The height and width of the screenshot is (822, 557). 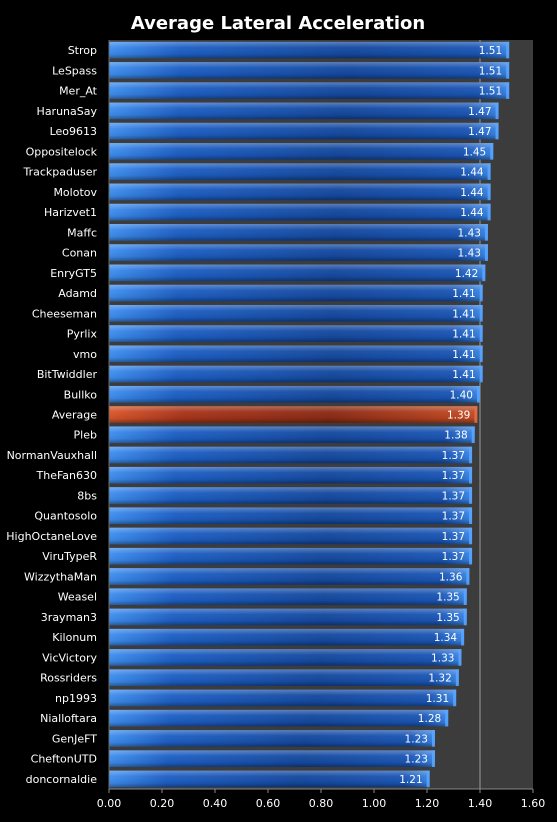 What do you see at coordinates (480, 803) in the screenshot?
I see `x-tick-label: 1.40` at bounding box center [480, 803].